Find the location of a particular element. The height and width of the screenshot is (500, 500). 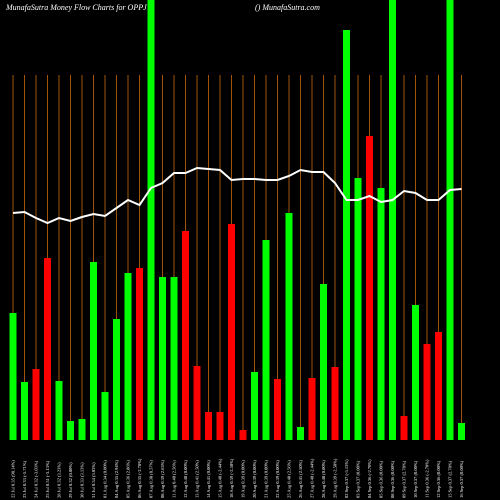

x-tick-label: 03 Sep 0.37 (0.00%) is located at coordinates (358, 479).